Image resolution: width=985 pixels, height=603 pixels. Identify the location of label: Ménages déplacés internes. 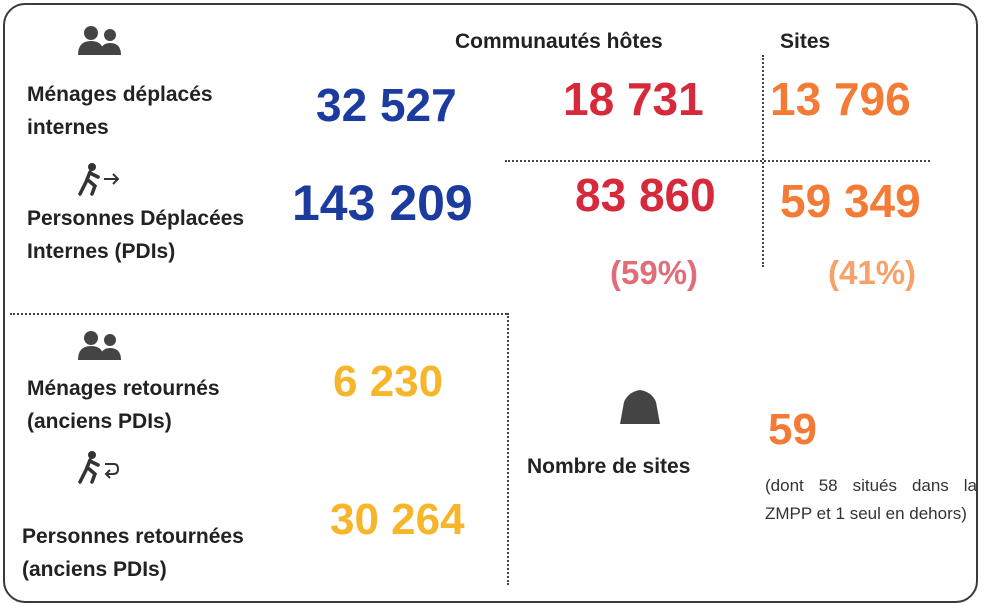
(120, 111).